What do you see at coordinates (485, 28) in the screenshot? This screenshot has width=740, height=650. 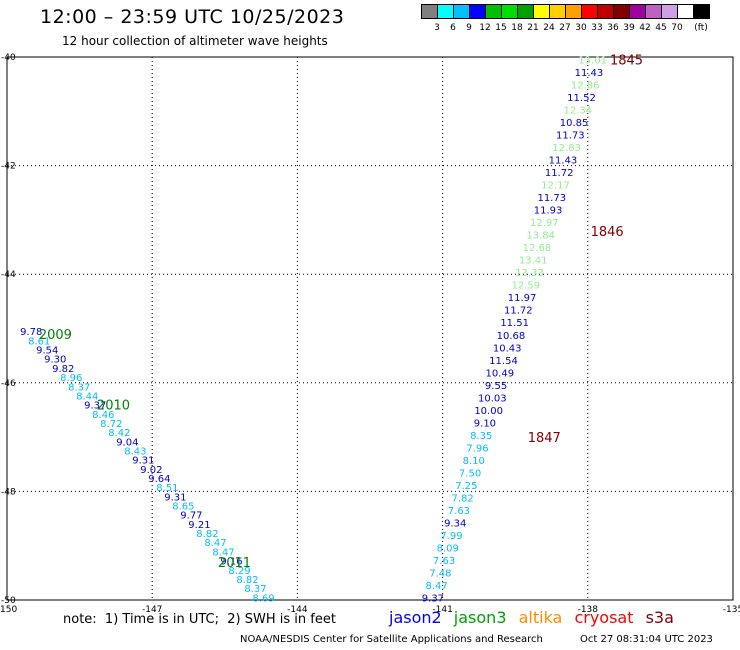 I see `legend-label: 12` at bounding box center [485, 28].